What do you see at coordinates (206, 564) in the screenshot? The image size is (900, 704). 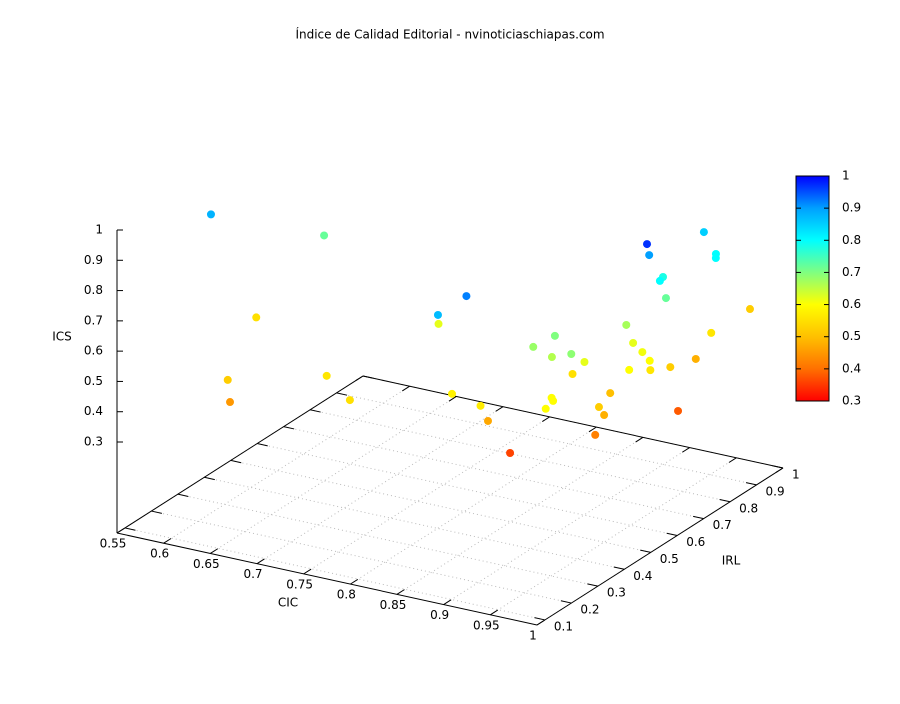 I see `x-tick-label: 0.65` at bounding box center [206, 564].